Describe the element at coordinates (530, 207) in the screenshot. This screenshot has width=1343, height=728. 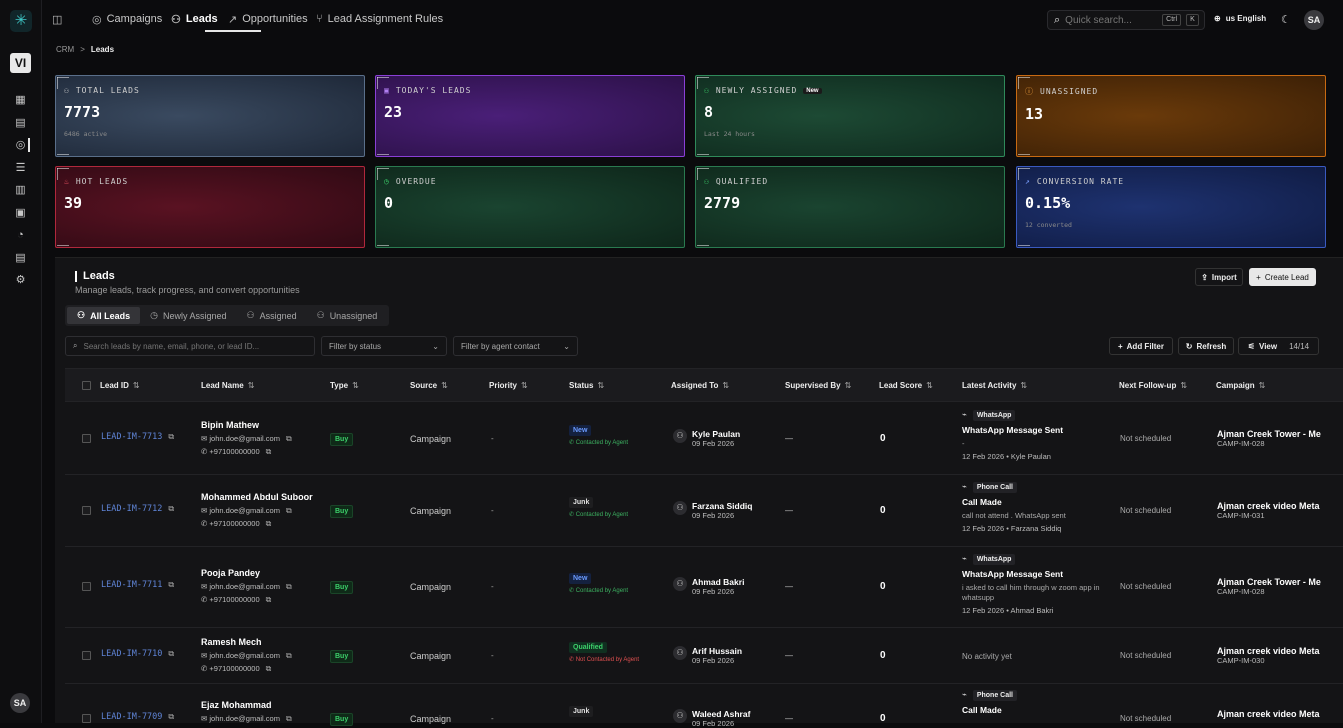
I see `stat-card-overdue: ◷ OVERDUE 0` at that location.